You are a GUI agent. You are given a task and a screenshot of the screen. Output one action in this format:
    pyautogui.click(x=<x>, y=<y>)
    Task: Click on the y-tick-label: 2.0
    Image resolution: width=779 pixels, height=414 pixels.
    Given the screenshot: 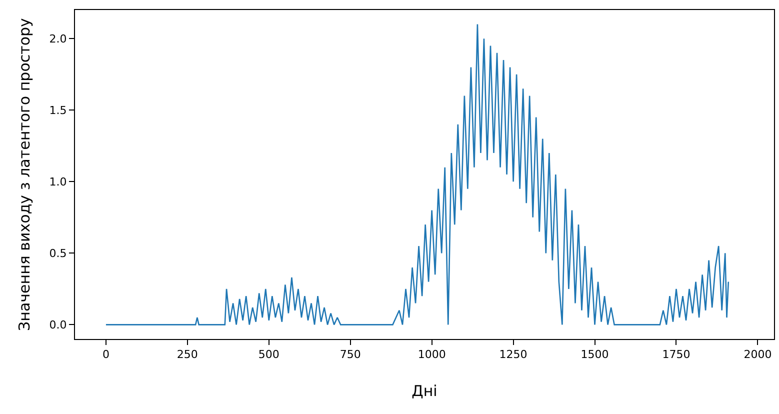 What is the action you would take?
    pyautogui.click(x=58, y=39)
    